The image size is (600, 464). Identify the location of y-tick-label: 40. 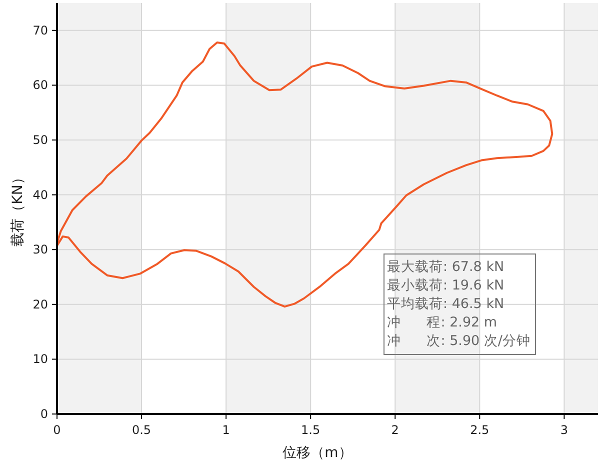
(40, 195).